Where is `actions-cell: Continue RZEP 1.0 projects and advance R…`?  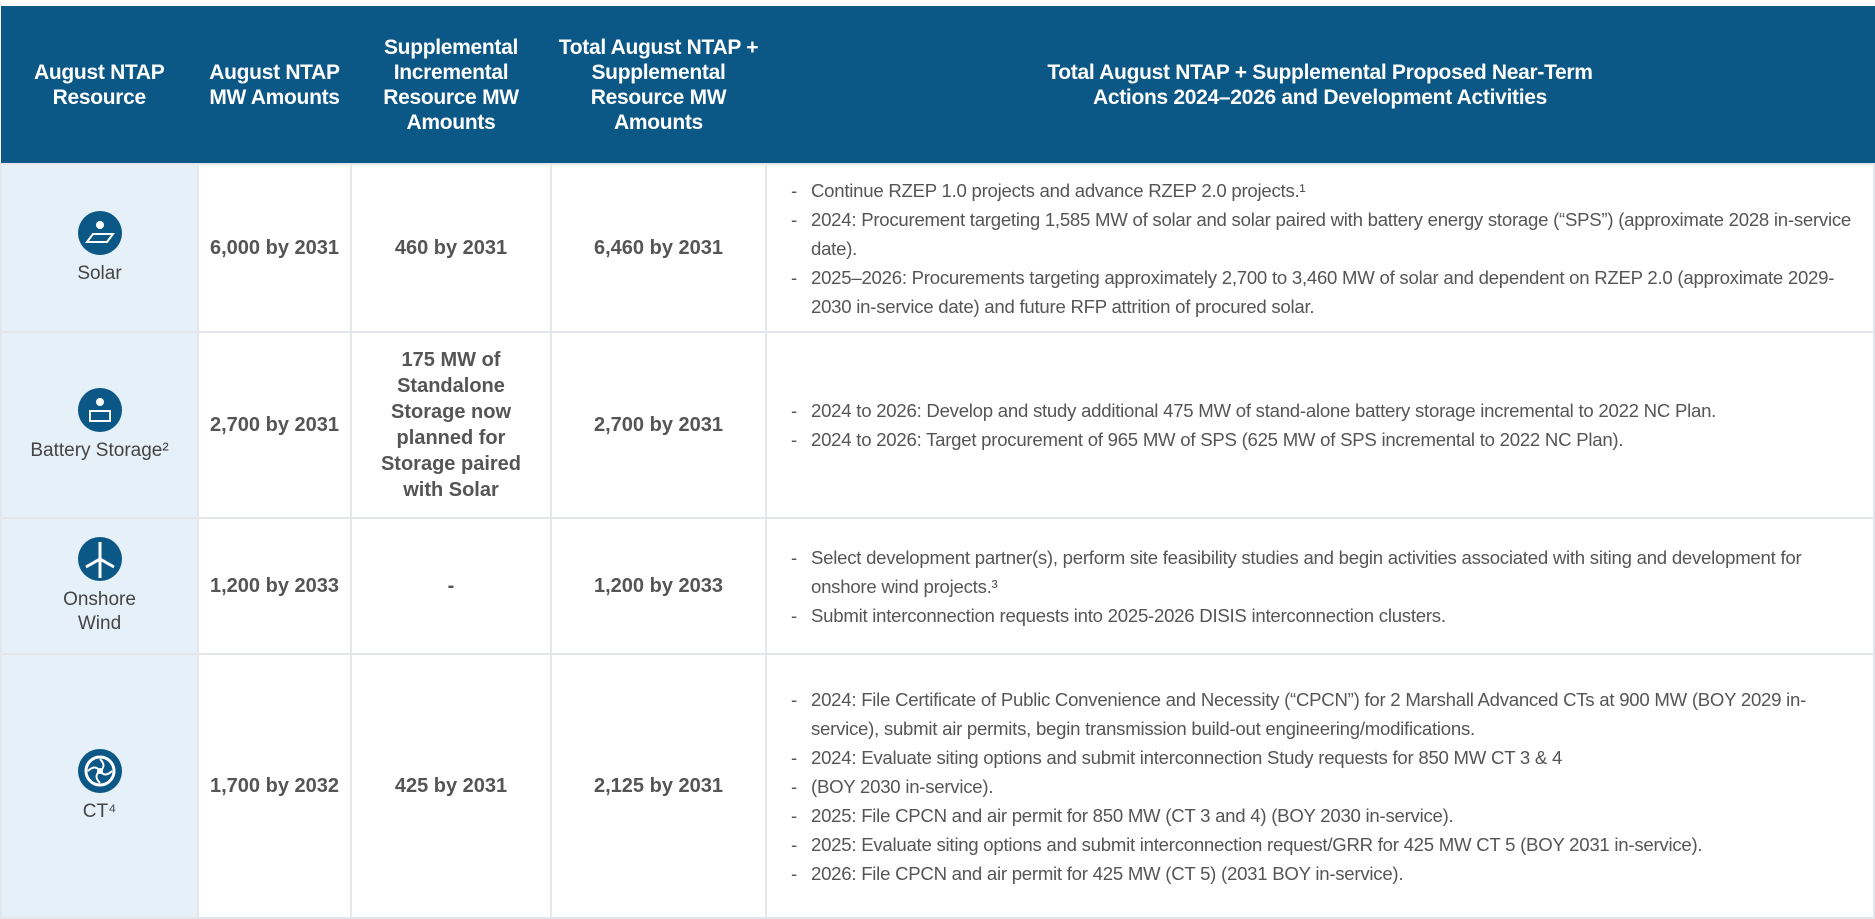
actions-cell: Continue RZEP 1.0 projects and advance R… is located at coordinates (1320, 248).